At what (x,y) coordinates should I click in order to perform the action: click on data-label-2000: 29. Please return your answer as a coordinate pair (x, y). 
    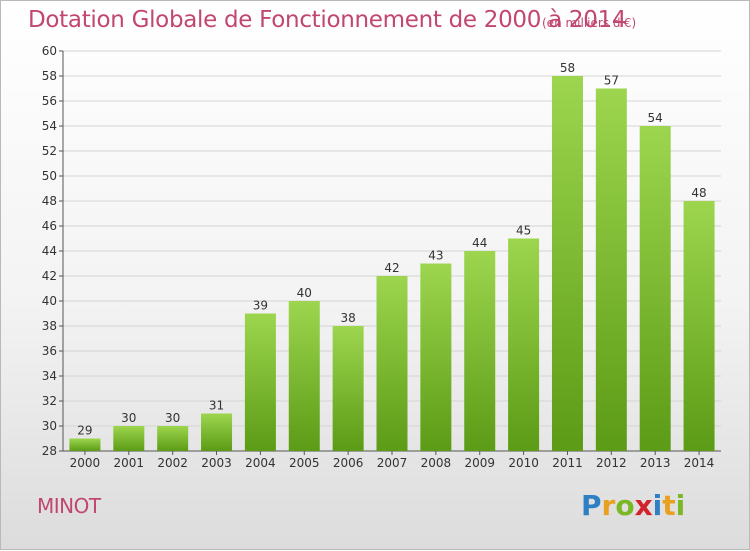
    Looking at the image, I should click on (84, 431).